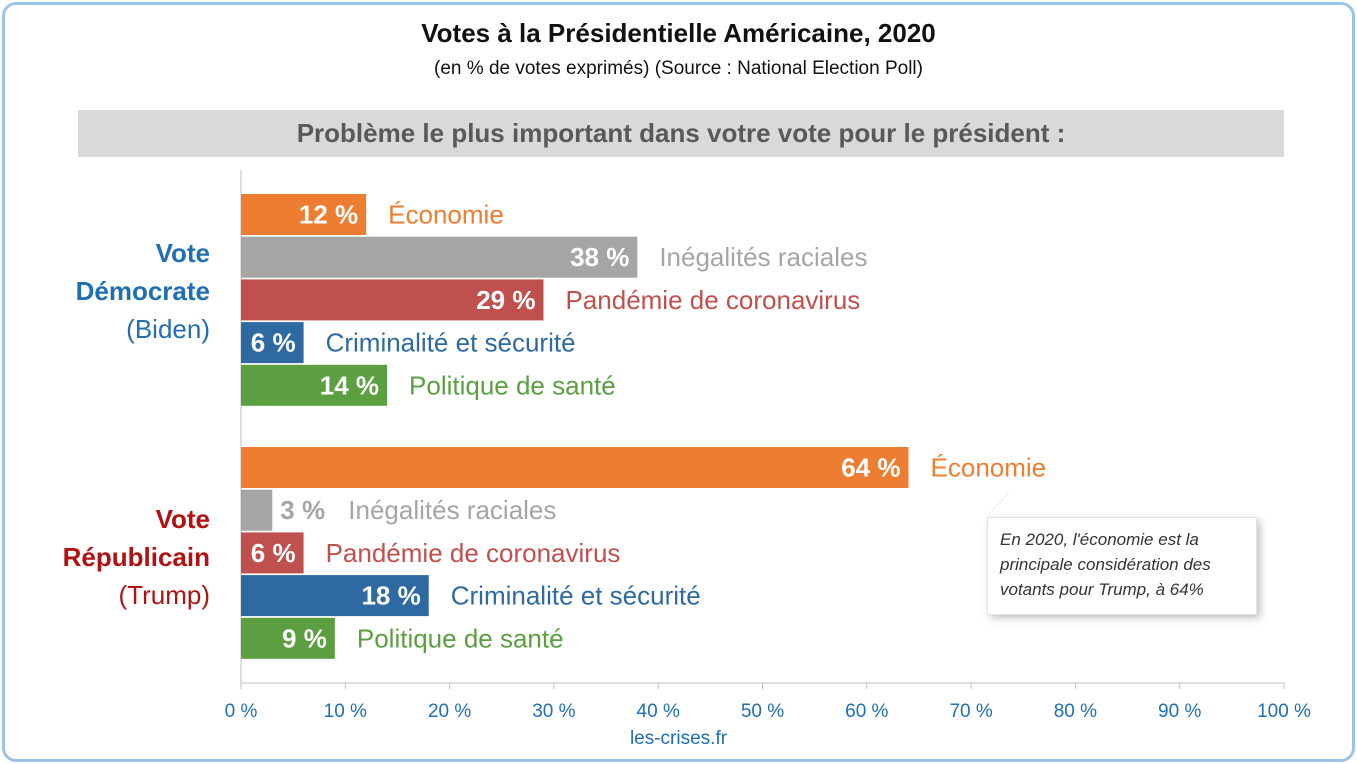 This screenshot has height=764, width=1357. I want to click on x-tick-label: 0 %, so click(241, 711).